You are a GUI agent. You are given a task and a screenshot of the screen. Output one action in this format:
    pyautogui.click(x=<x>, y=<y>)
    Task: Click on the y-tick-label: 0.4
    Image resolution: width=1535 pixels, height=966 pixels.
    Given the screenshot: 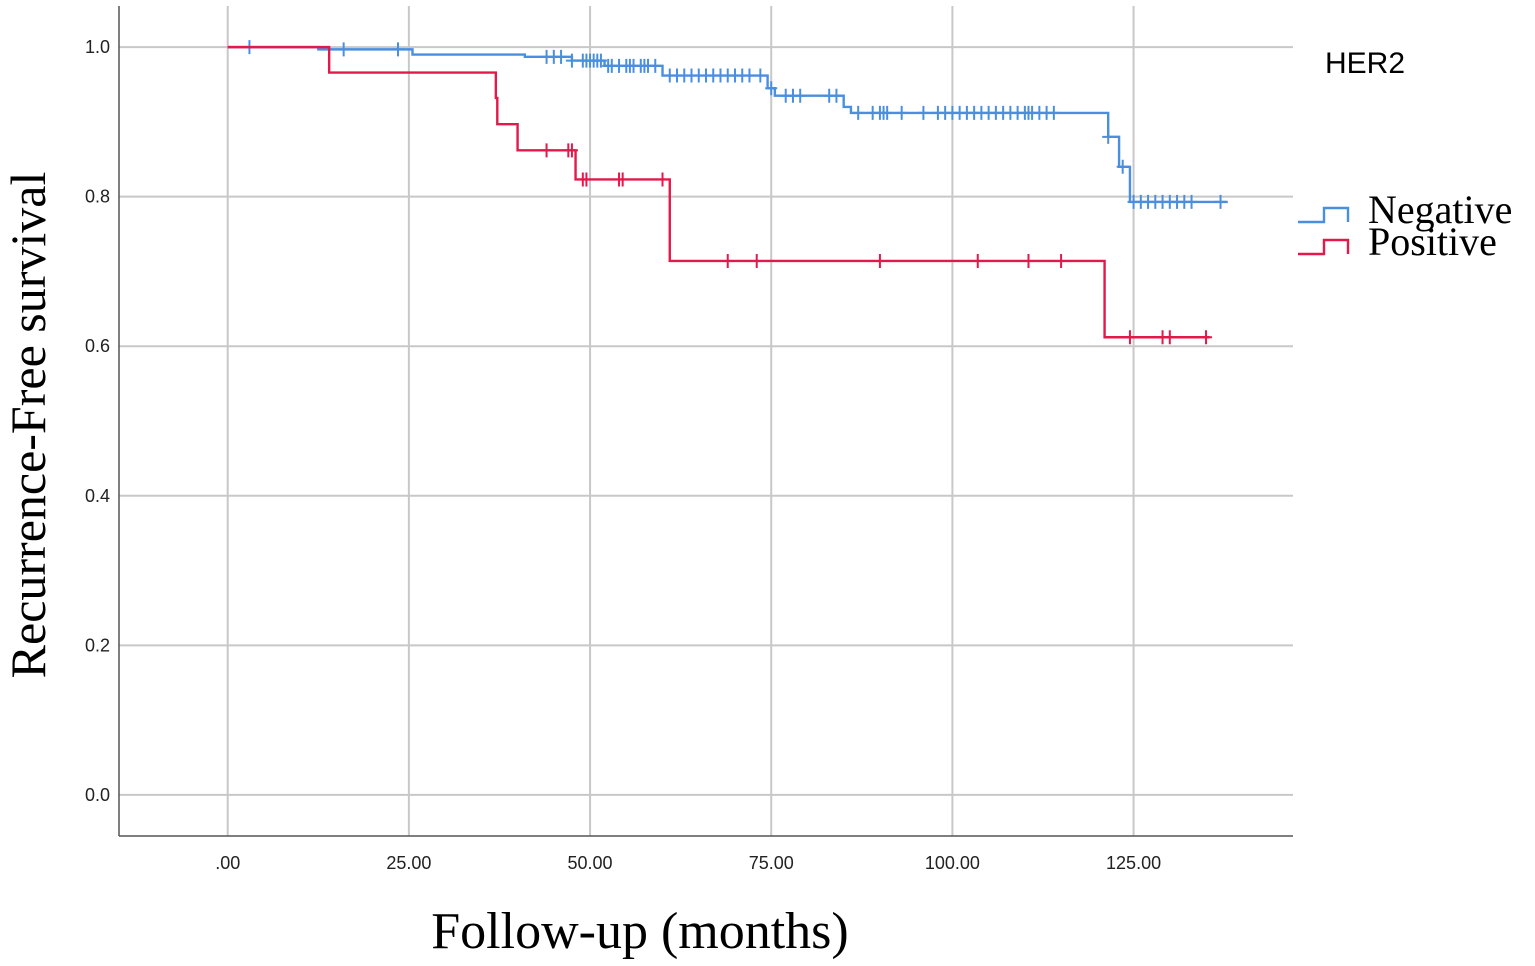 What is the action you would take?
    pyautogui.click(x=97, y=496)
    